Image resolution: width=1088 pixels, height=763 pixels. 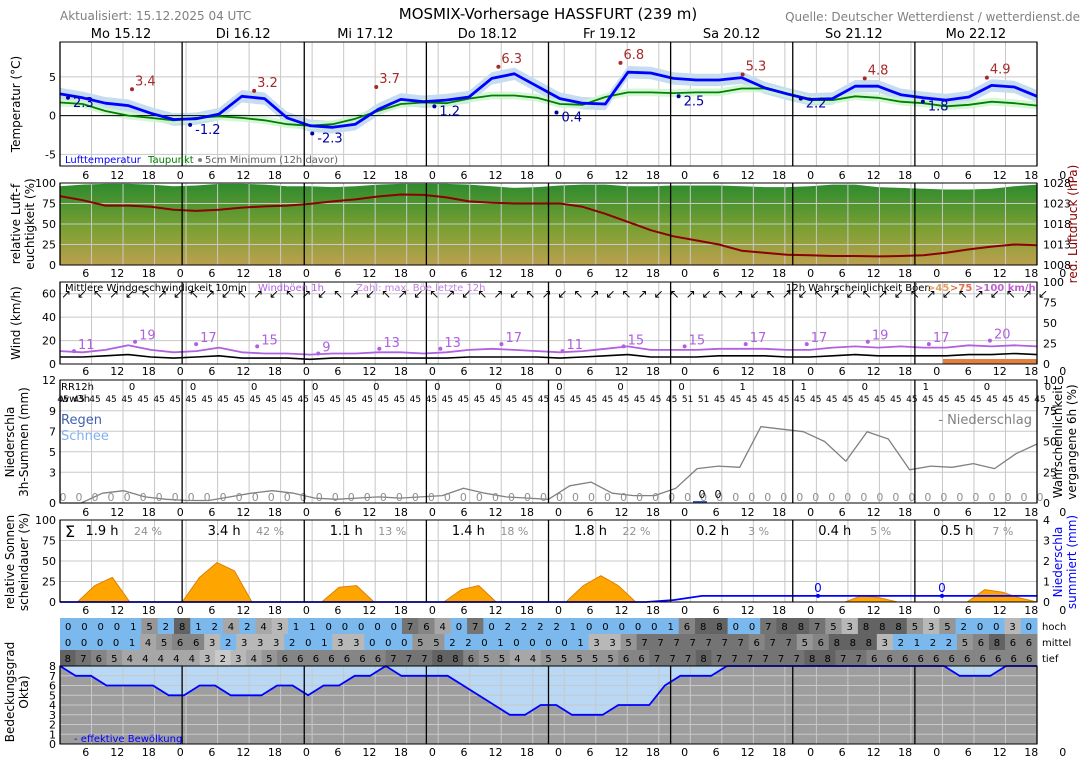 What do you see at coordinates (513, 338) in the screenshot?
I see `gust-max-label: 17` at bounding box center [513, 338].